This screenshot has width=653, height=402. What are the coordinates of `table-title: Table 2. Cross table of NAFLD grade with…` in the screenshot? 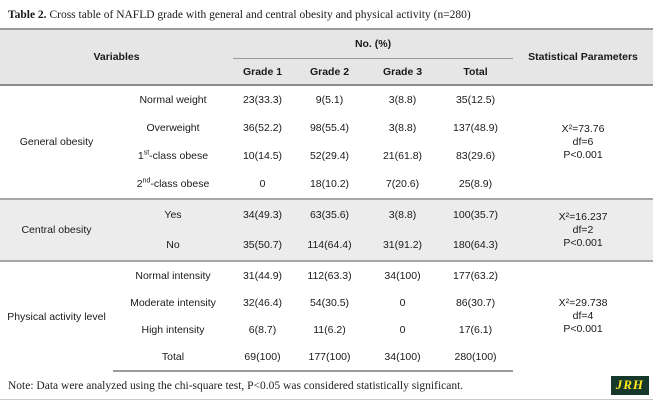 It's located at (326, 14).